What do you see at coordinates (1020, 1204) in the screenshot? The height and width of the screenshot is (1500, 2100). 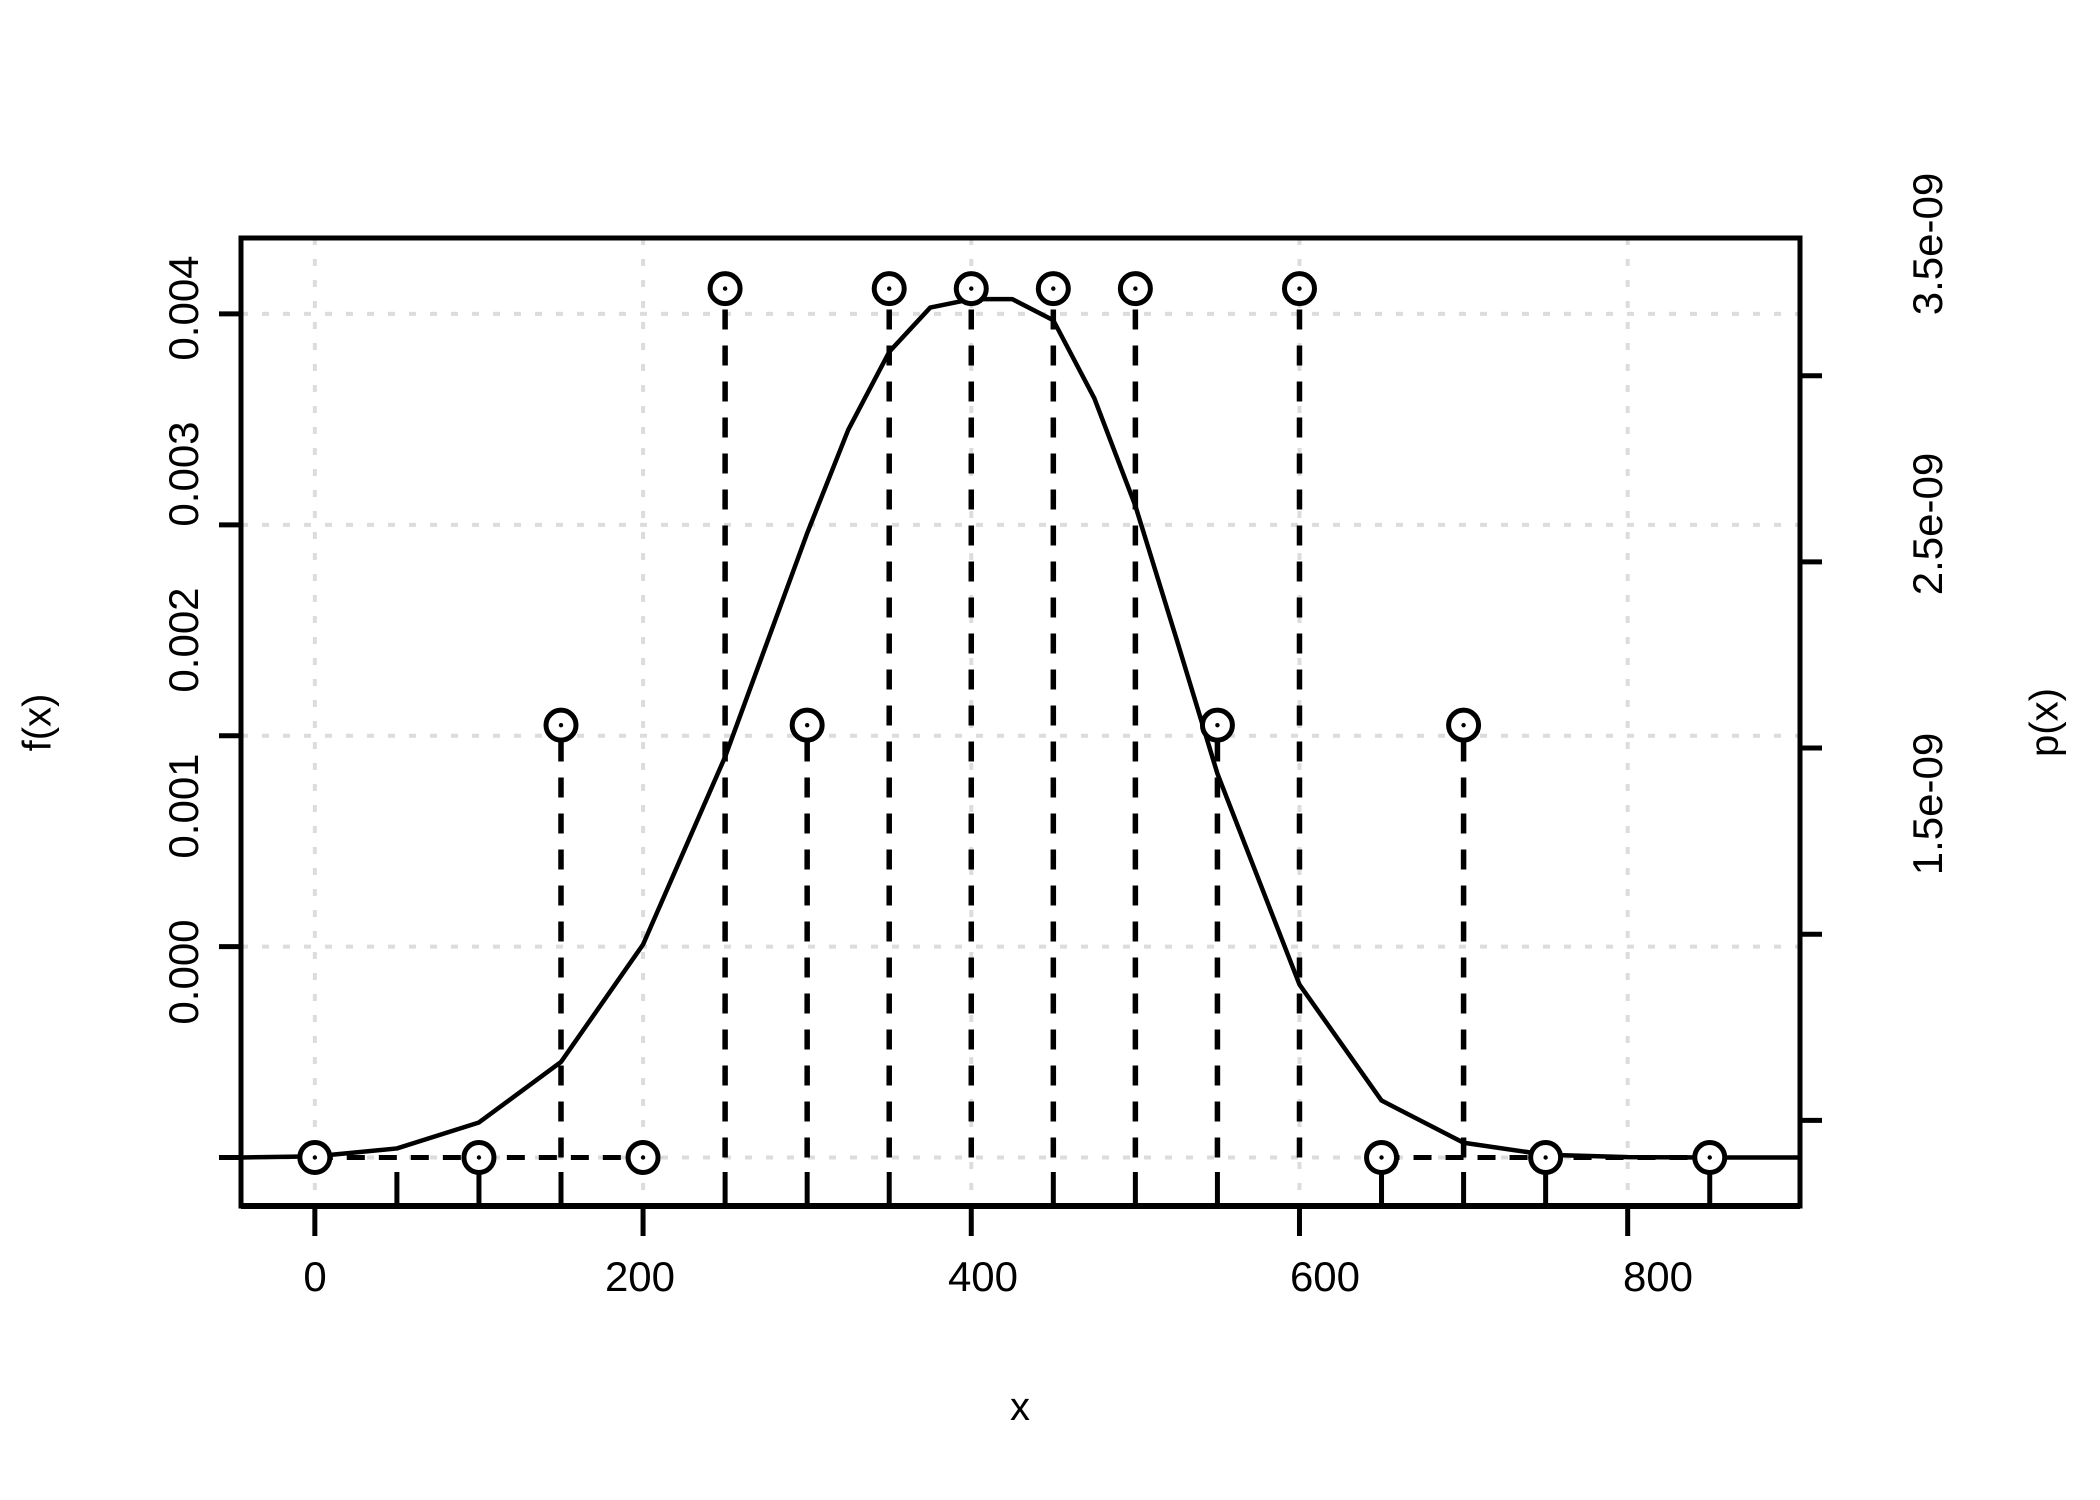 I see `bottom-axis-ticks` at bounding box center [1020, 1204].